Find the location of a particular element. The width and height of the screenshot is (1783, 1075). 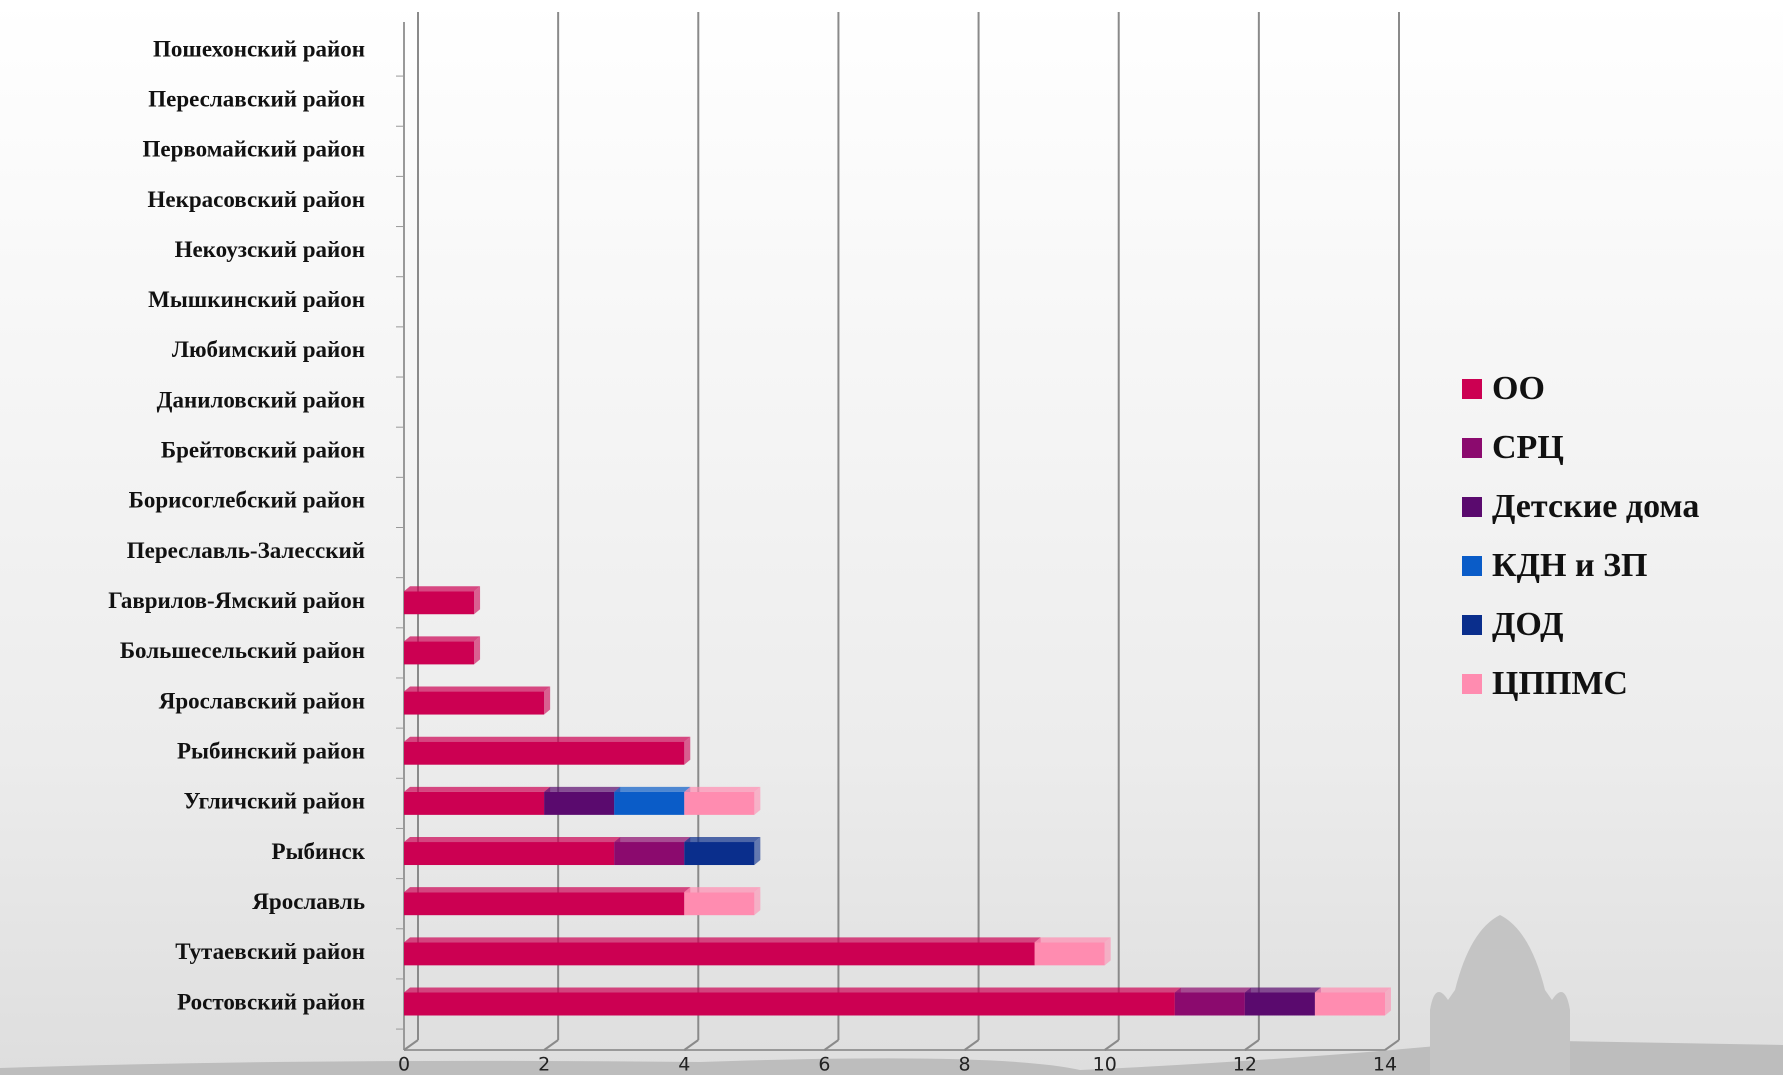

background-ground is located at coordinates (891, 1057).